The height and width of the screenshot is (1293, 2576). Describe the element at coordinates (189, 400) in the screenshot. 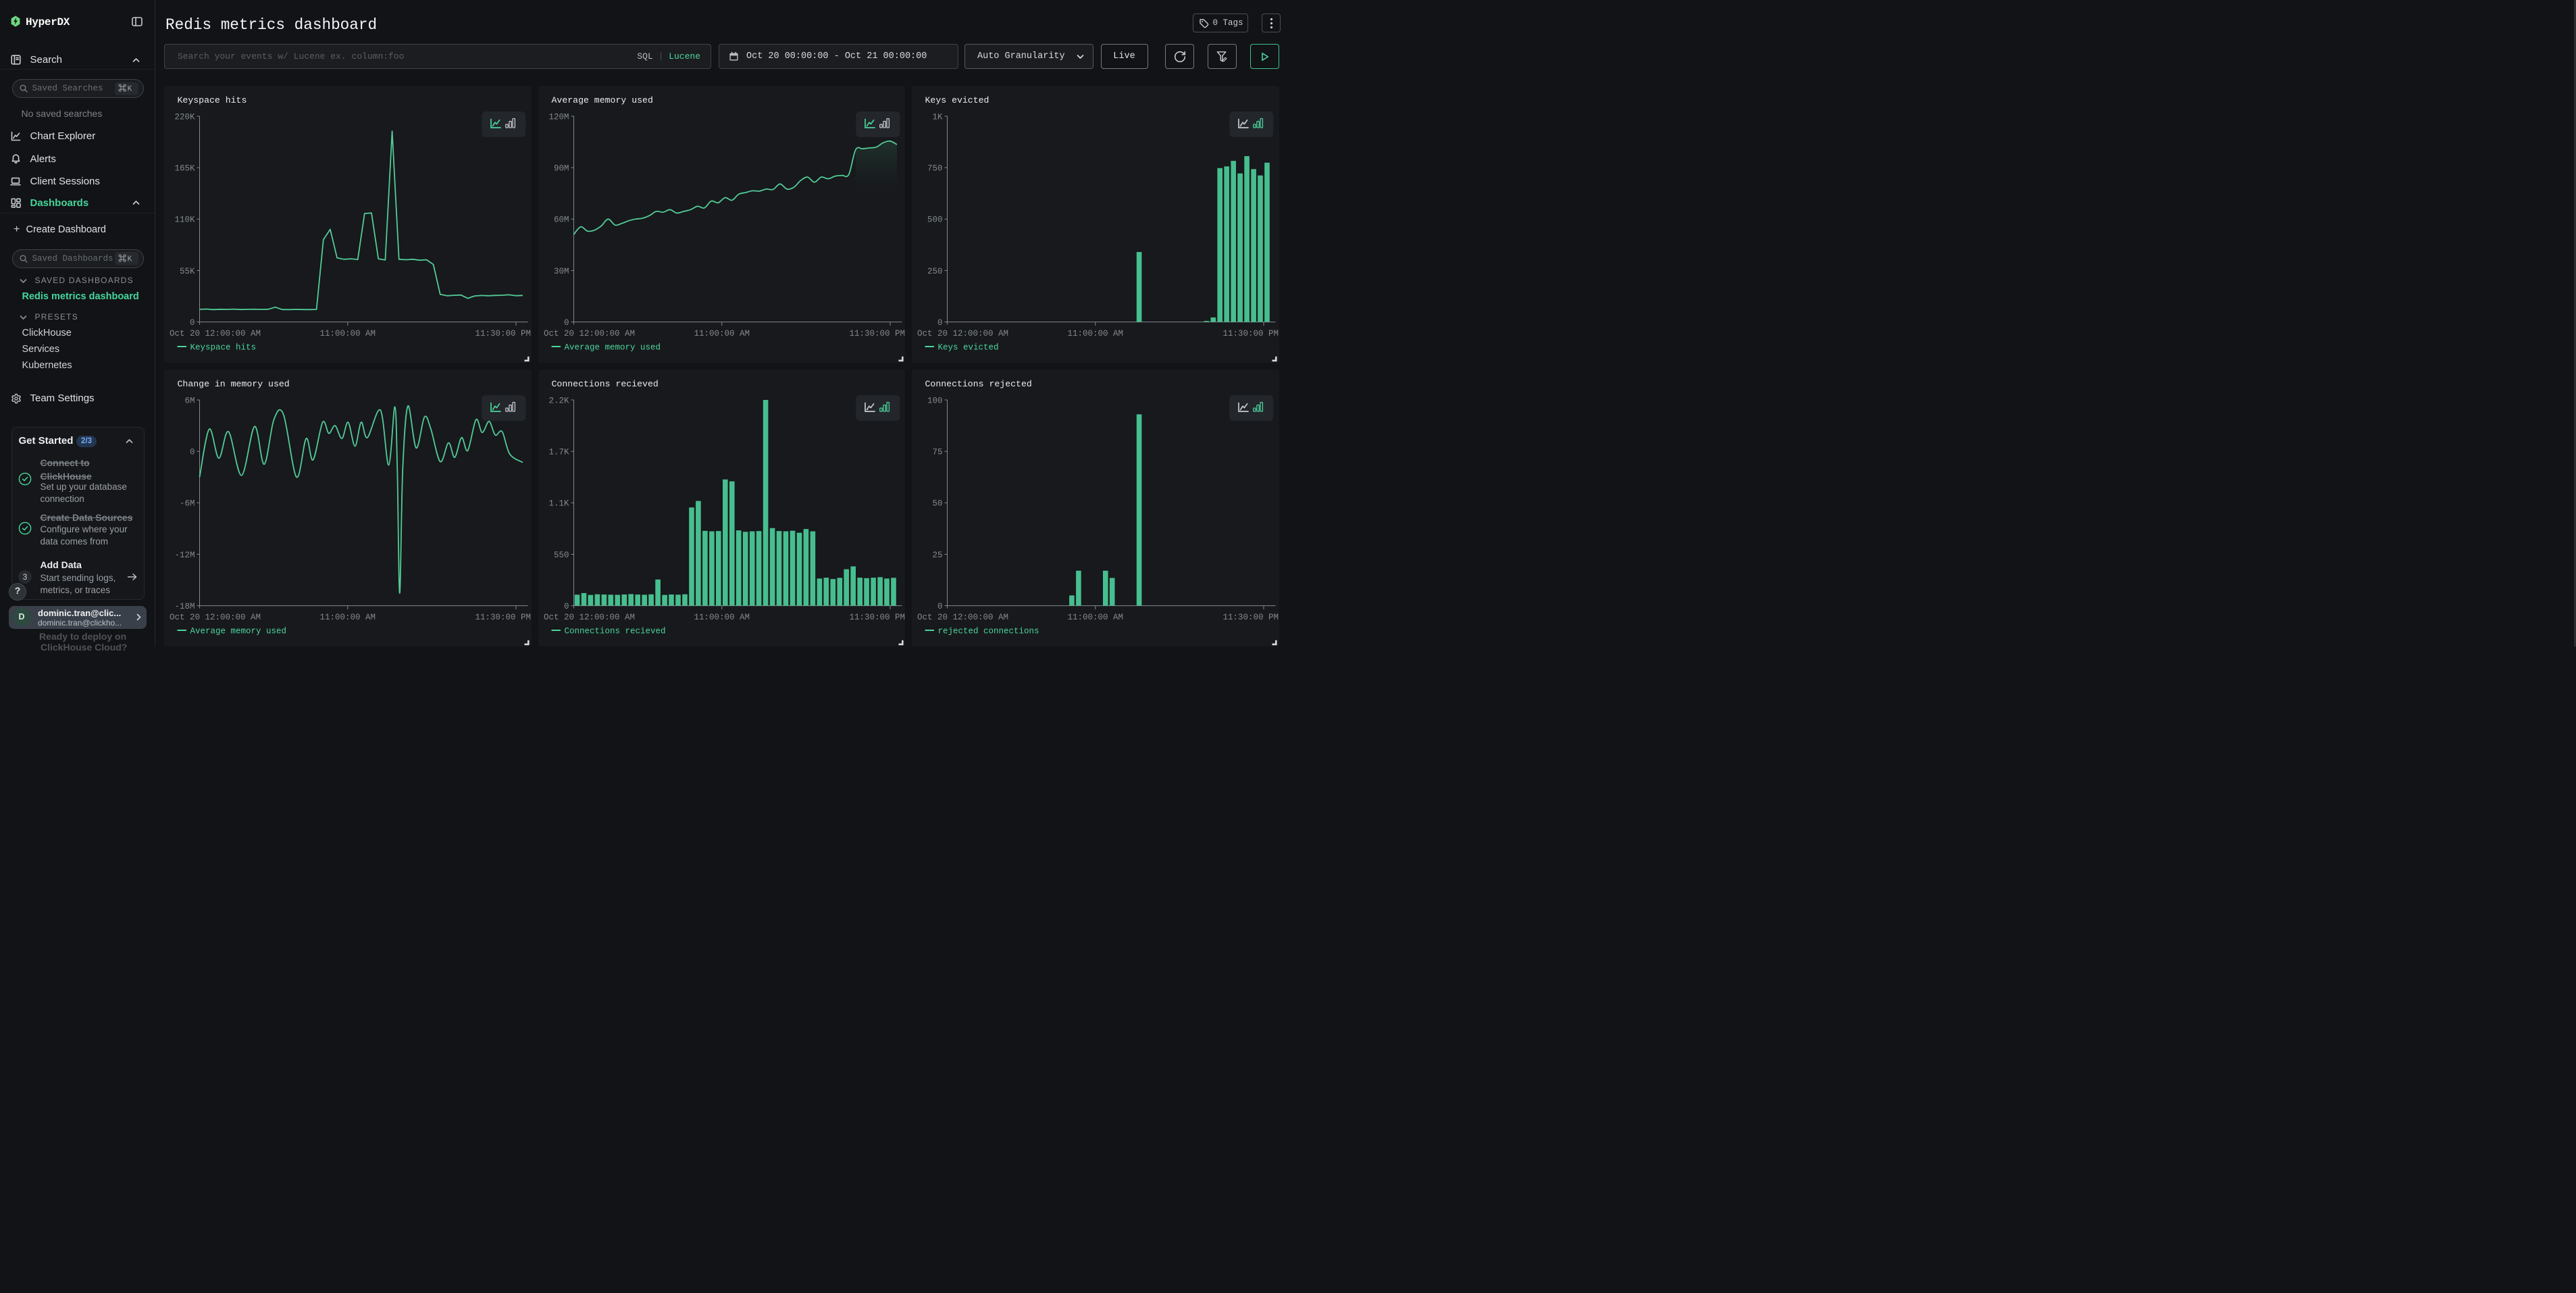

I see `svg-text: 6M` at that location.